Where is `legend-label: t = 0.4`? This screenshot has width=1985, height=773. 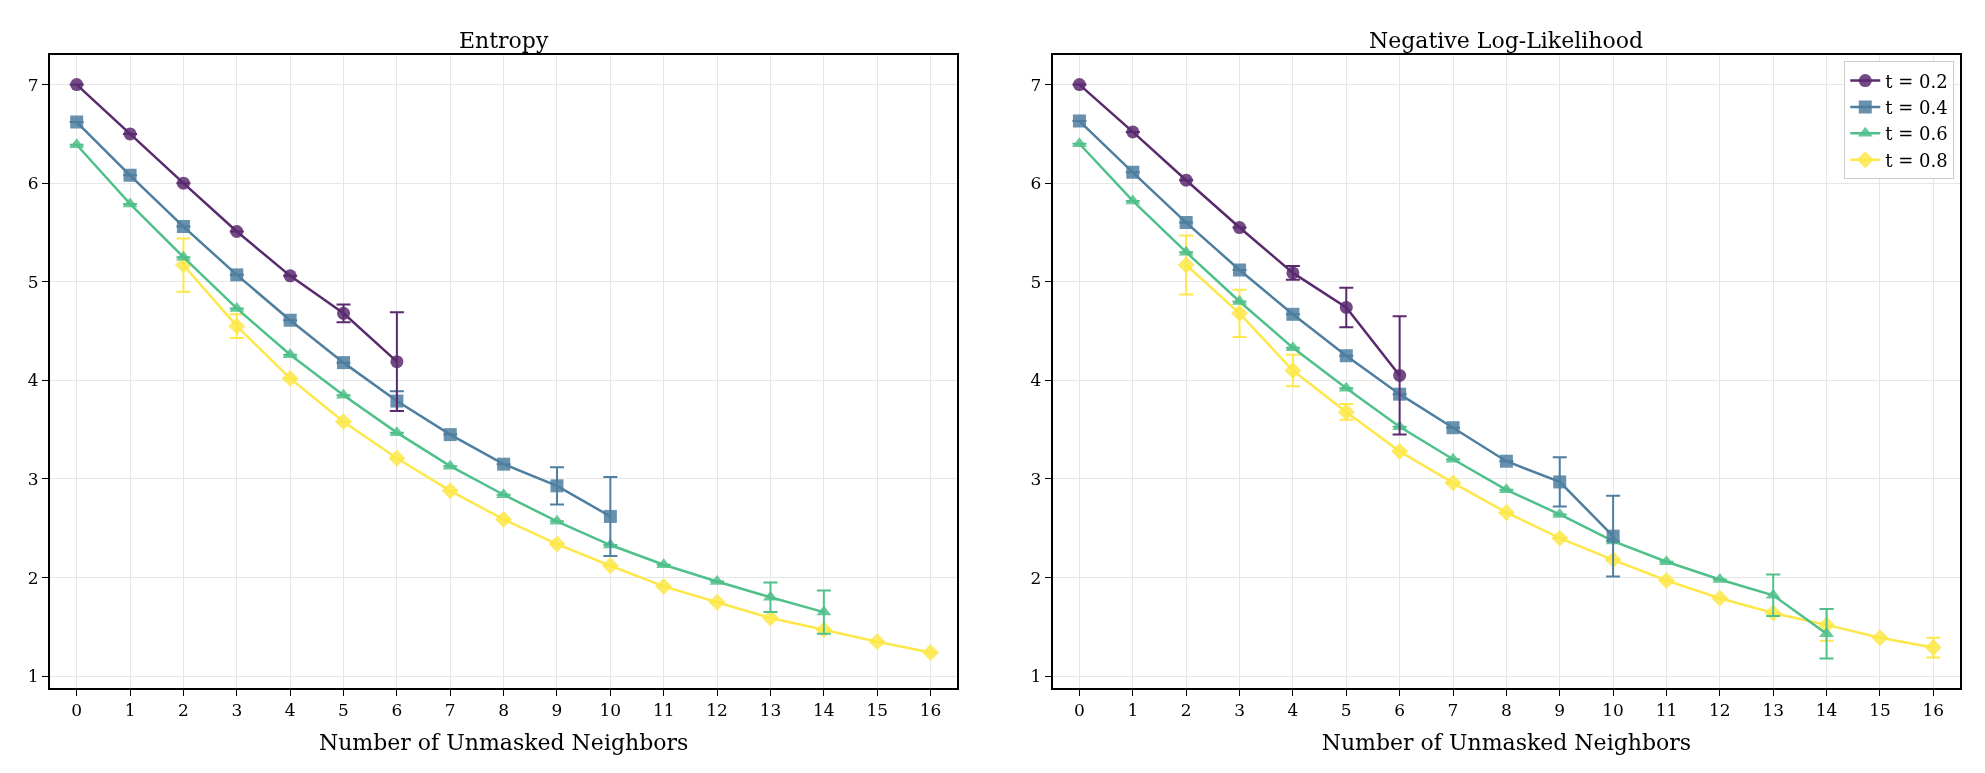
legend-label: t = 0.4 is located at coordinates (1916, 107).